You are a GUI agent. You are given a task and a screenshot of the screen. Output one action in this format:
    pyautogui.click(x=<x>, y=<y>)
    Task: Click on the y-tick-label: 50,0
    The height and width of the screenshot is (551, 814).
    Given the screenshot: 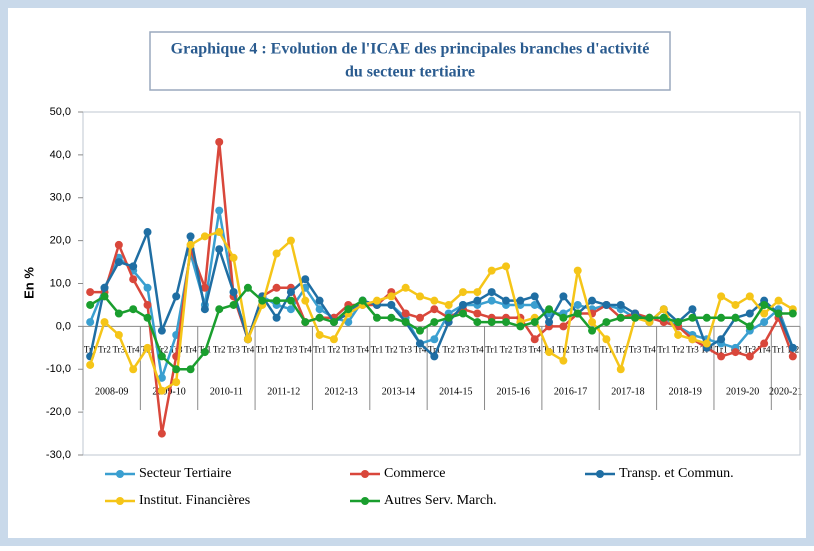 What is the action you would take?
    pyautogui.click(x=60, y=112)
    